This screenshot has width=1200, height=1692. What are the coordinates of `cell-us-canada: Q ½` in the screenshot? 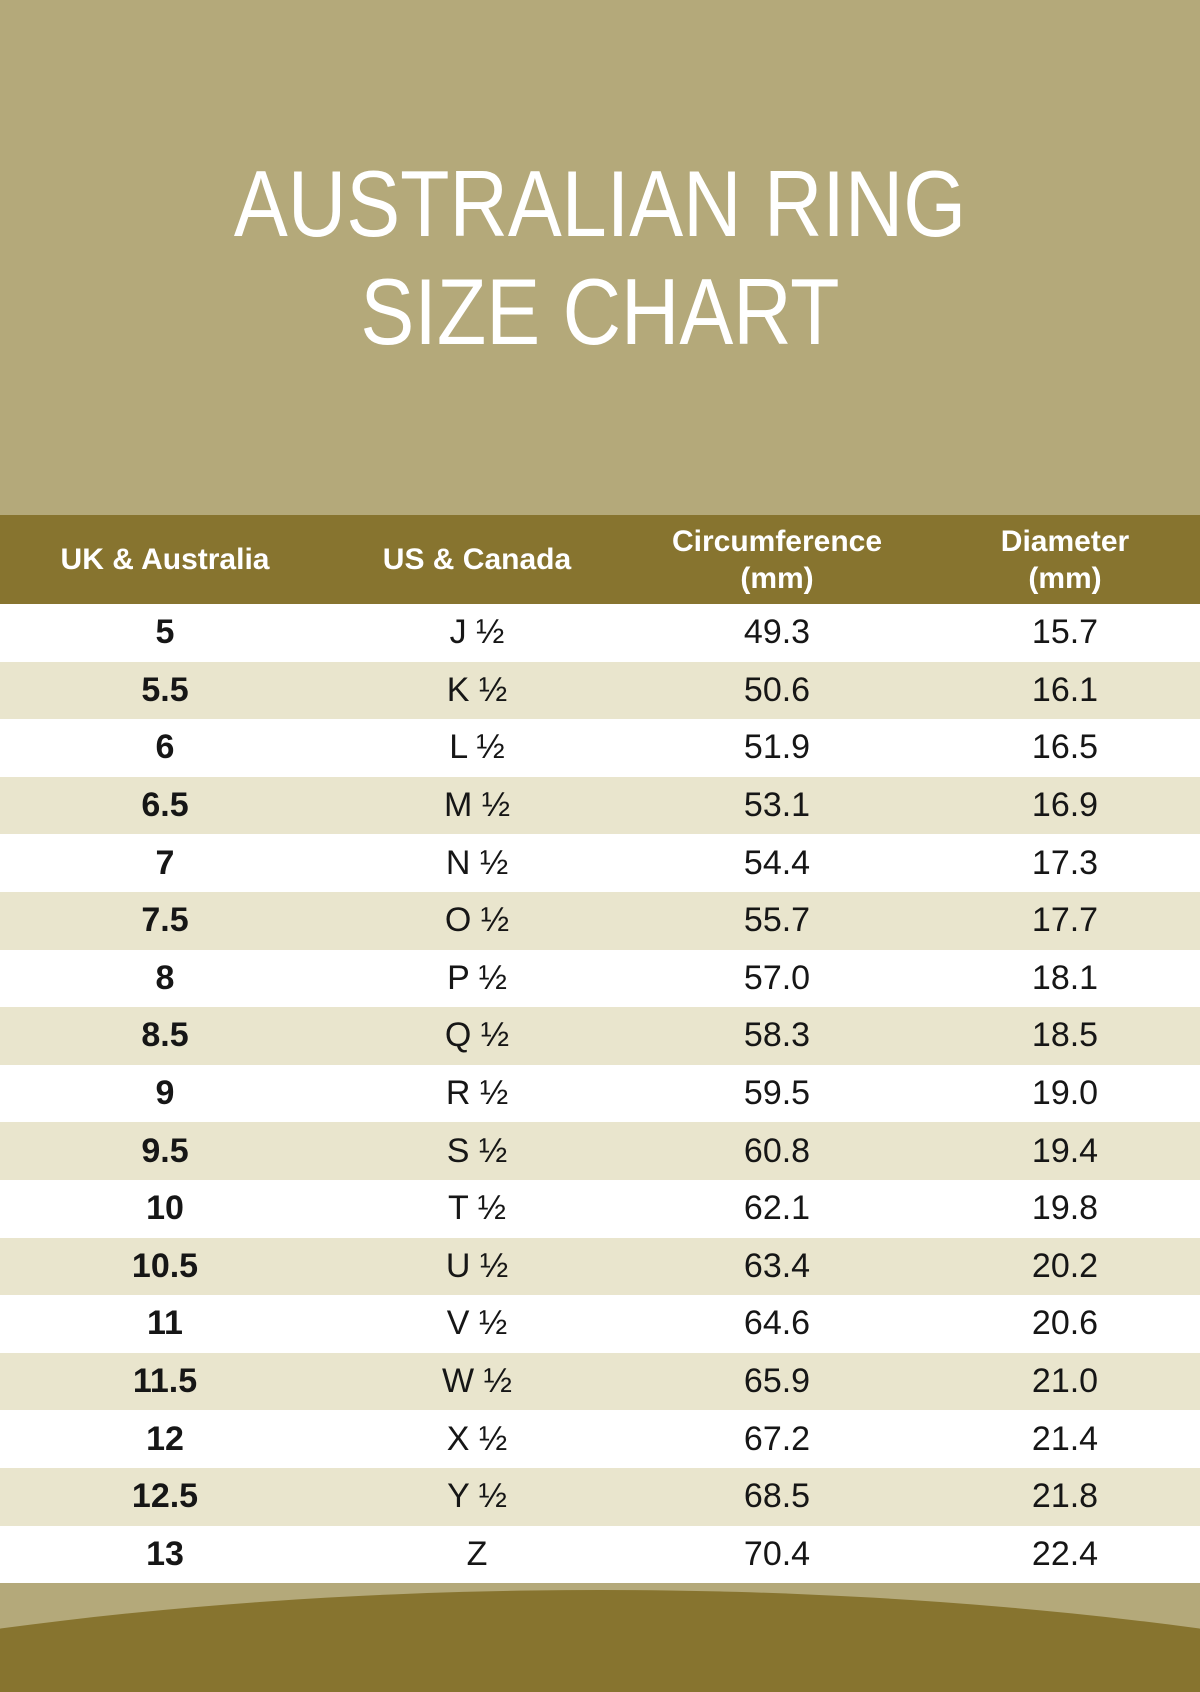 It's located at (477, 1035).